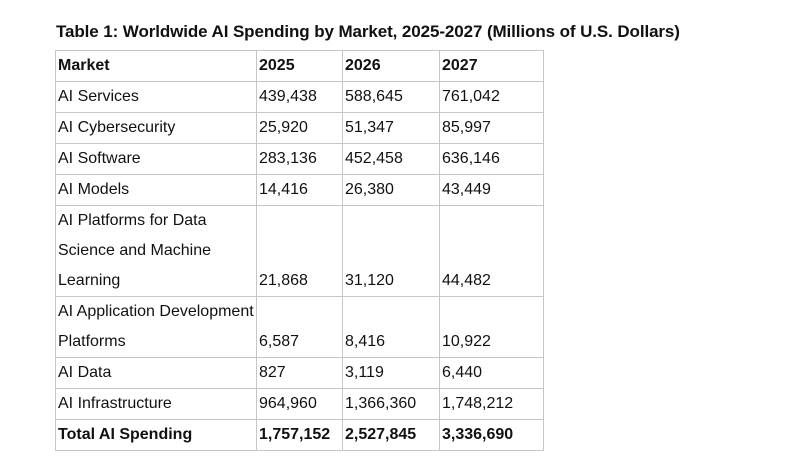  Describe the element at coordinates (156, 190) in the screenshot. I see `market-cell: AI Models` at that location.